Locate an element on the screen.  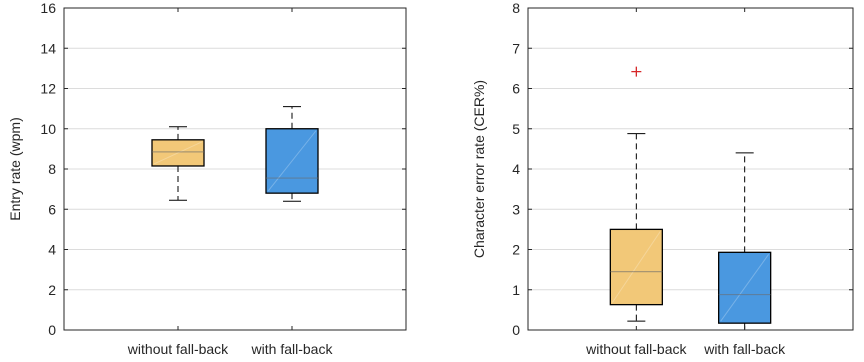
y-tick-label: 1 is located at coordinates (516, 290).